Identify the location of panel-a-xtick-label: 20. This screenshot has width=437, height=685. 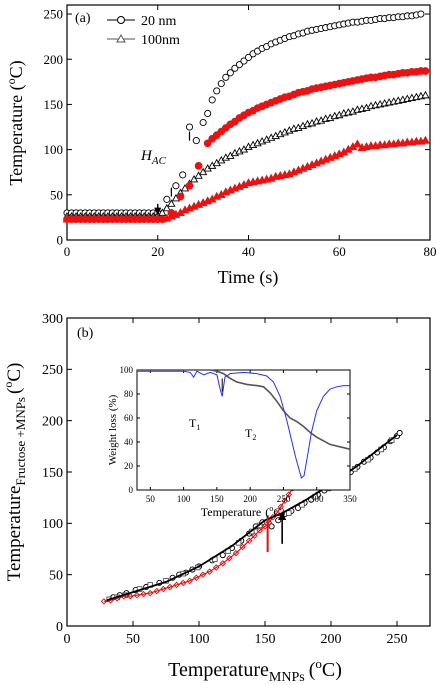
(157, 251).